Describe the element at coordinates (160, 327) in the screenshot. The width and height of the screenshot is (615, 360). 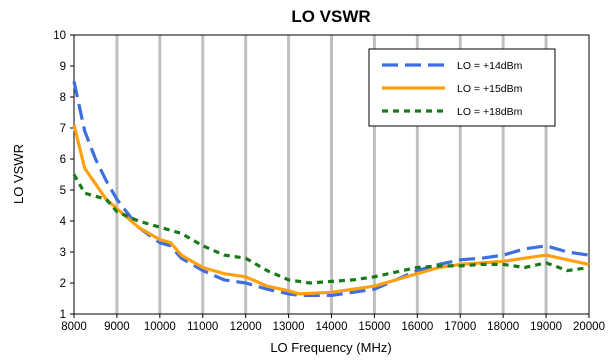
I see `x-tick-label: 10000` at that location.